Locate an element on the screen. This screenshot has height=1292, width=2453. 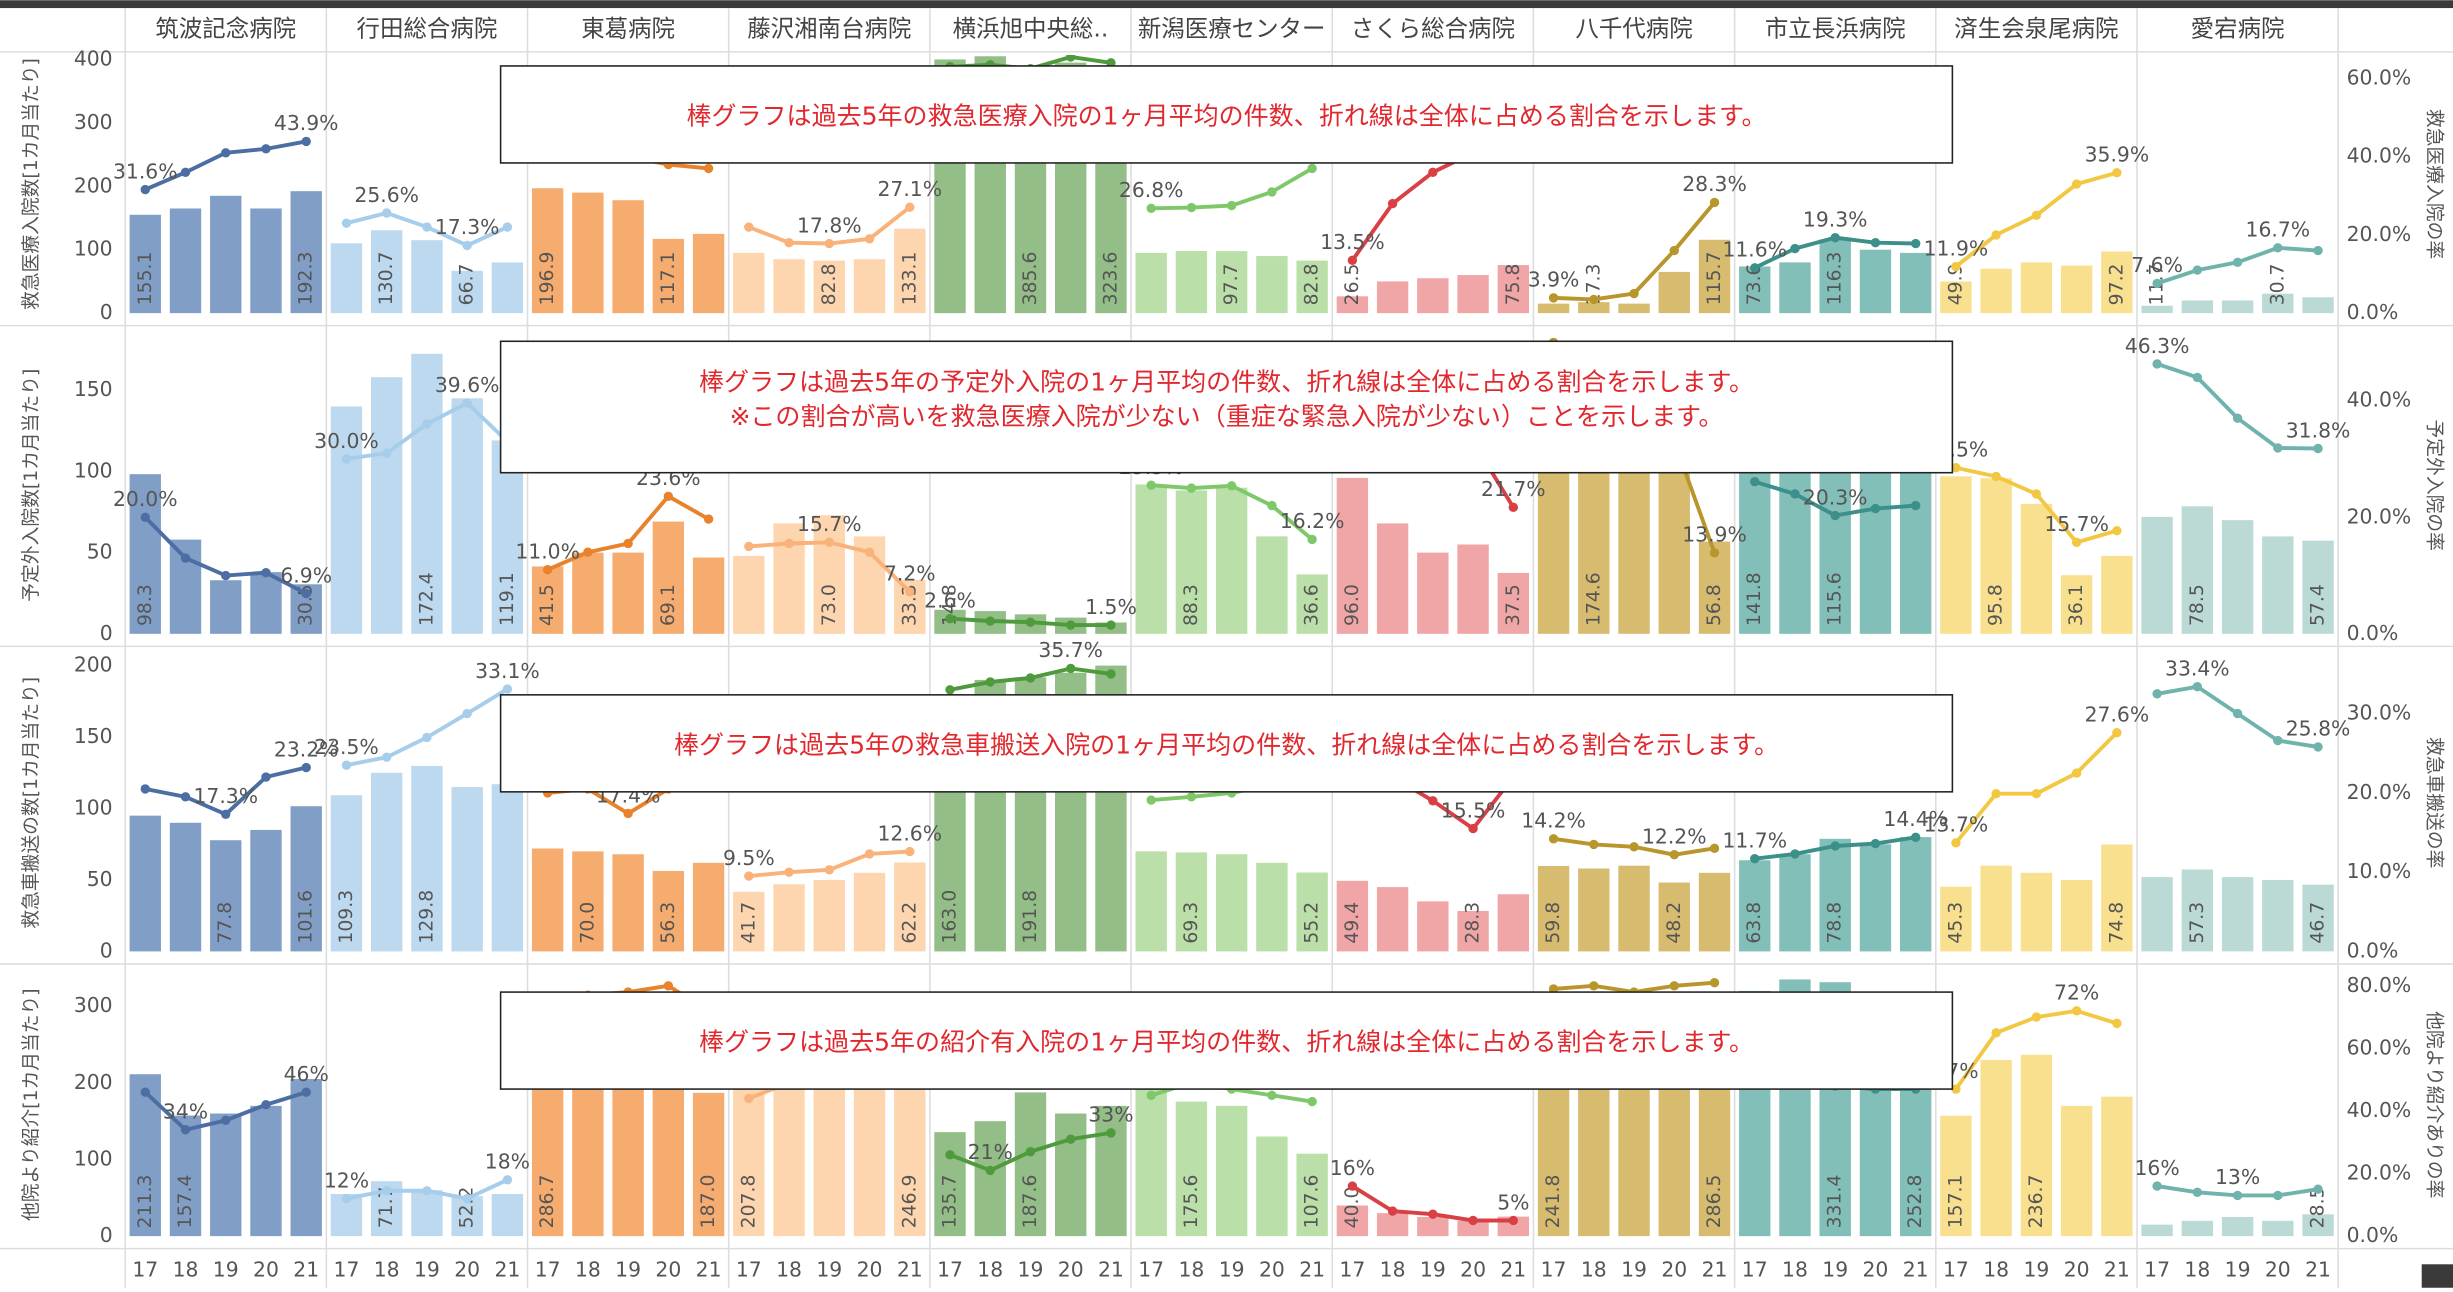
y-axis-label: 予定外入院数[1カ月当たり] is located at coordinates (31, 485).